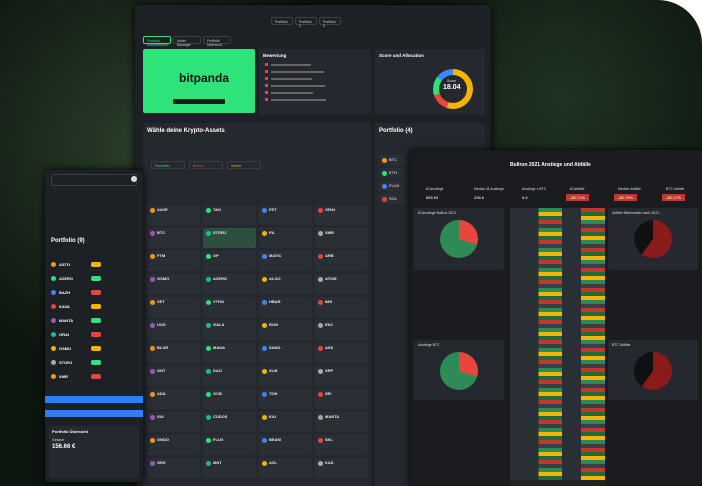 This screenshot has width=702, height=486. Describe the element at coordinates (229, 376) in the screenshot. I see `coin-card: DAO` at that location.